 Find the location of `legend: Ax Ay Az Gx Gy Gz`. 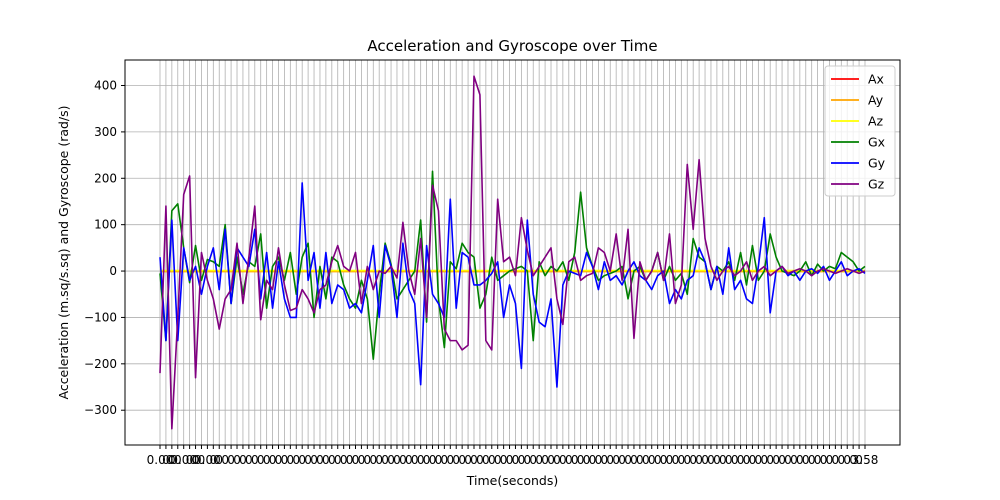

legend: Ax Ay Az Gx Gy Gz is located at coordinates (860, 131).